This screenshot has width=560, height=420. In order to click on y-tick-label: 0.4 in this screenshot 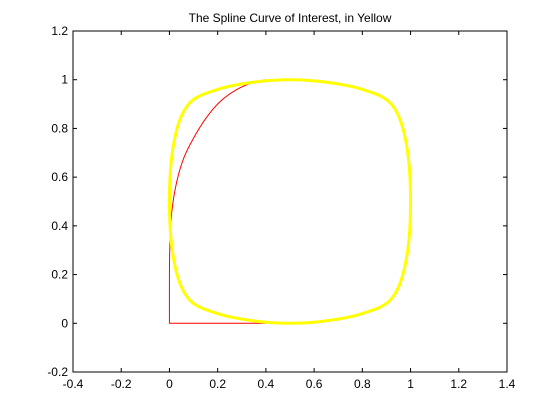, I will do `click(59, 226)`.